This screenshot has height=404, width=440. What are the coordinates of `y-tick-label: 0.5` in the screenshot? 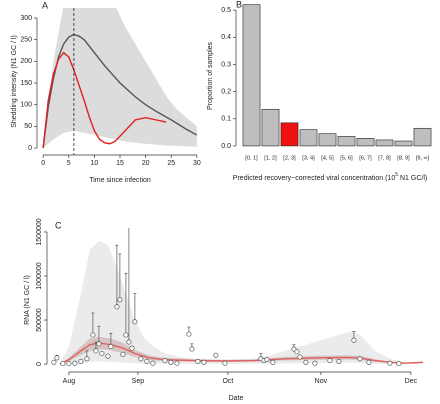 It's located at (226, 10).